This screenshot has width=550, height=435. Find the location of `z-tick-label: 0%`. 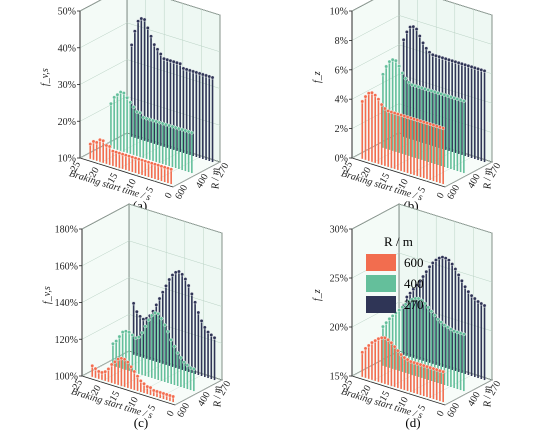

z-tick-label: 0% is located at coordinates (341, 159).